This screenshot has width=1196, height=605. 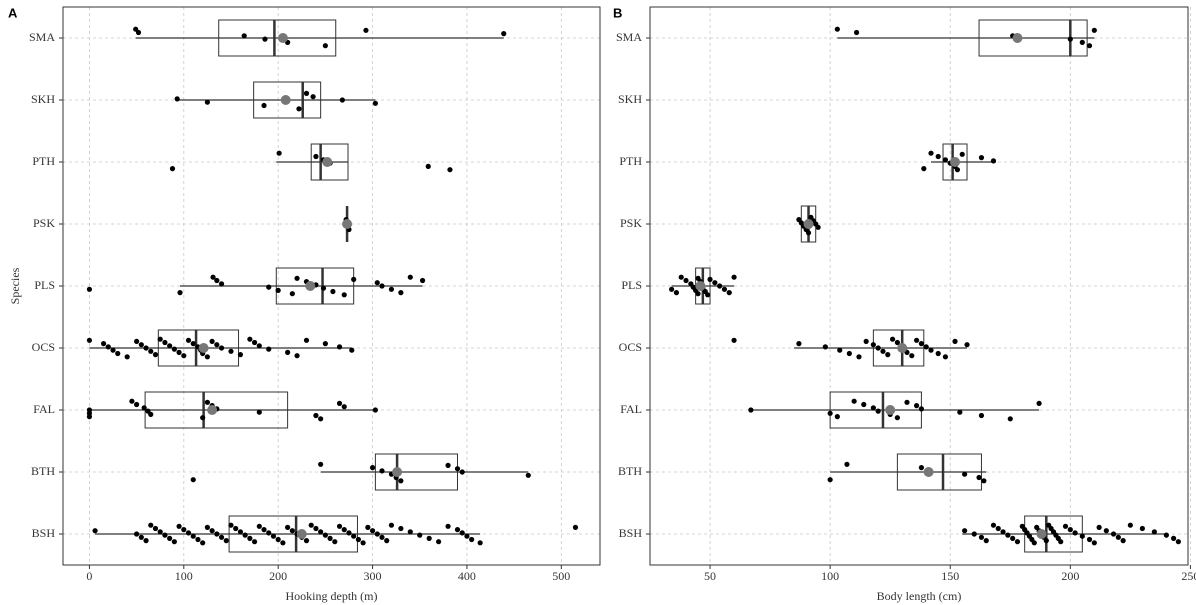 What do you see at coordinates (44, 285) in the screenshot?
I see `y-tick-label: PLS` at bounding box center [44, 285].